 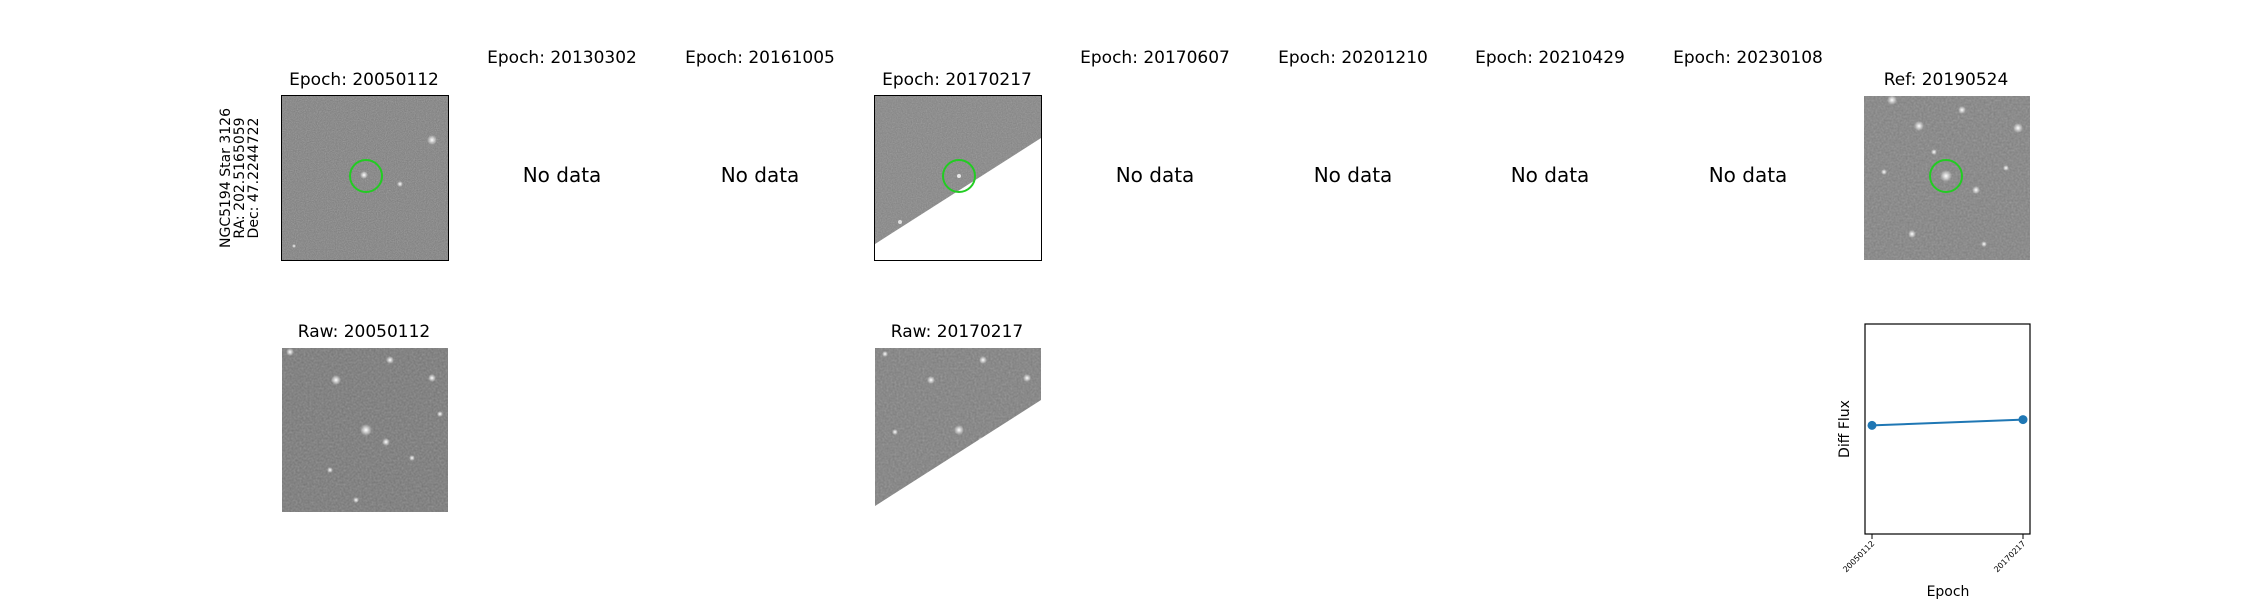 I want to click on x-tick-label: 20170217, so click(x=2009, y=556).